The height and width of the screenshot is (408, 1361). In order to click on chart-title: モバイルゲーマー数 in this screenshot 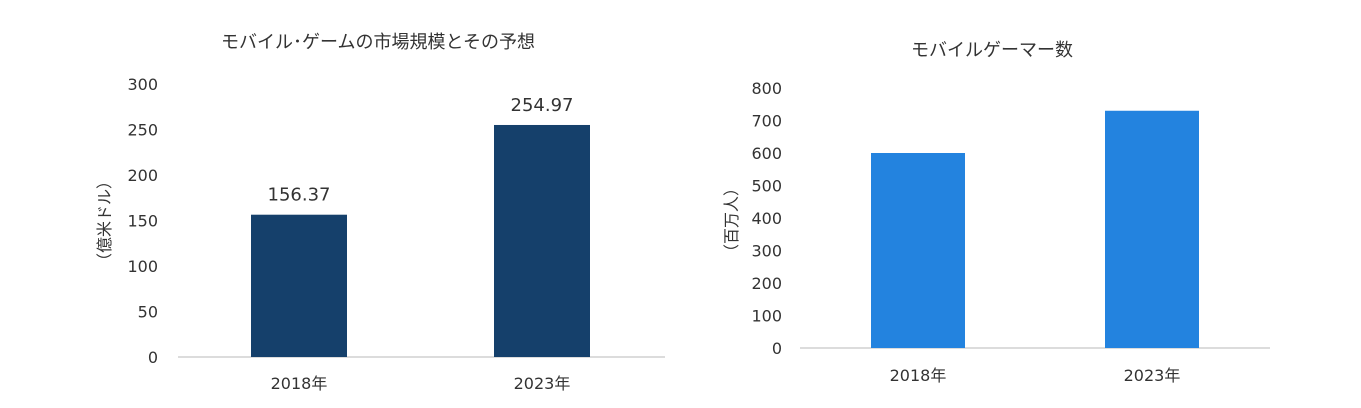, I will do `click(992, 50)`.